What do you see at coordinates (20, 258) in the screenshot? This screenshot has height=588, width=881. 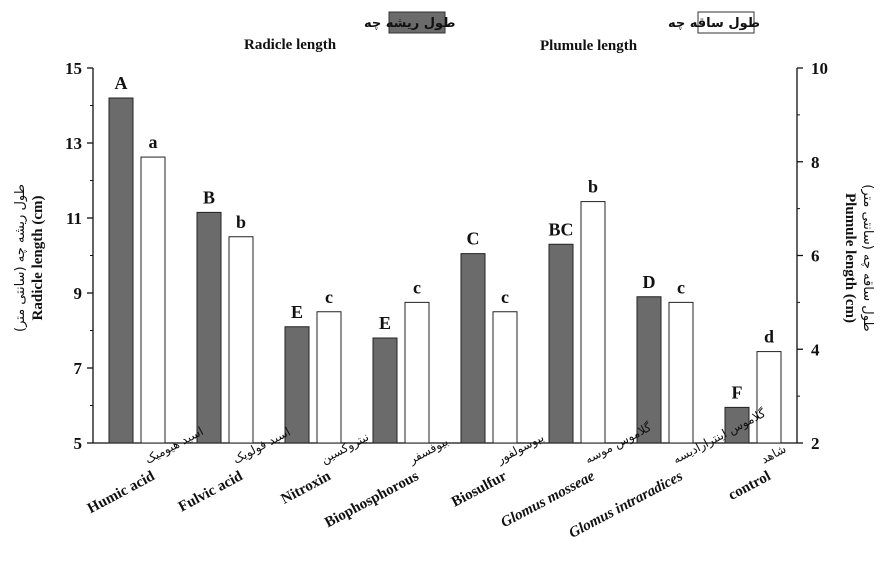 I see `left-axis-title-fa: طول ریشه چه (سانتی متر)` at bounding box center [20, 258].